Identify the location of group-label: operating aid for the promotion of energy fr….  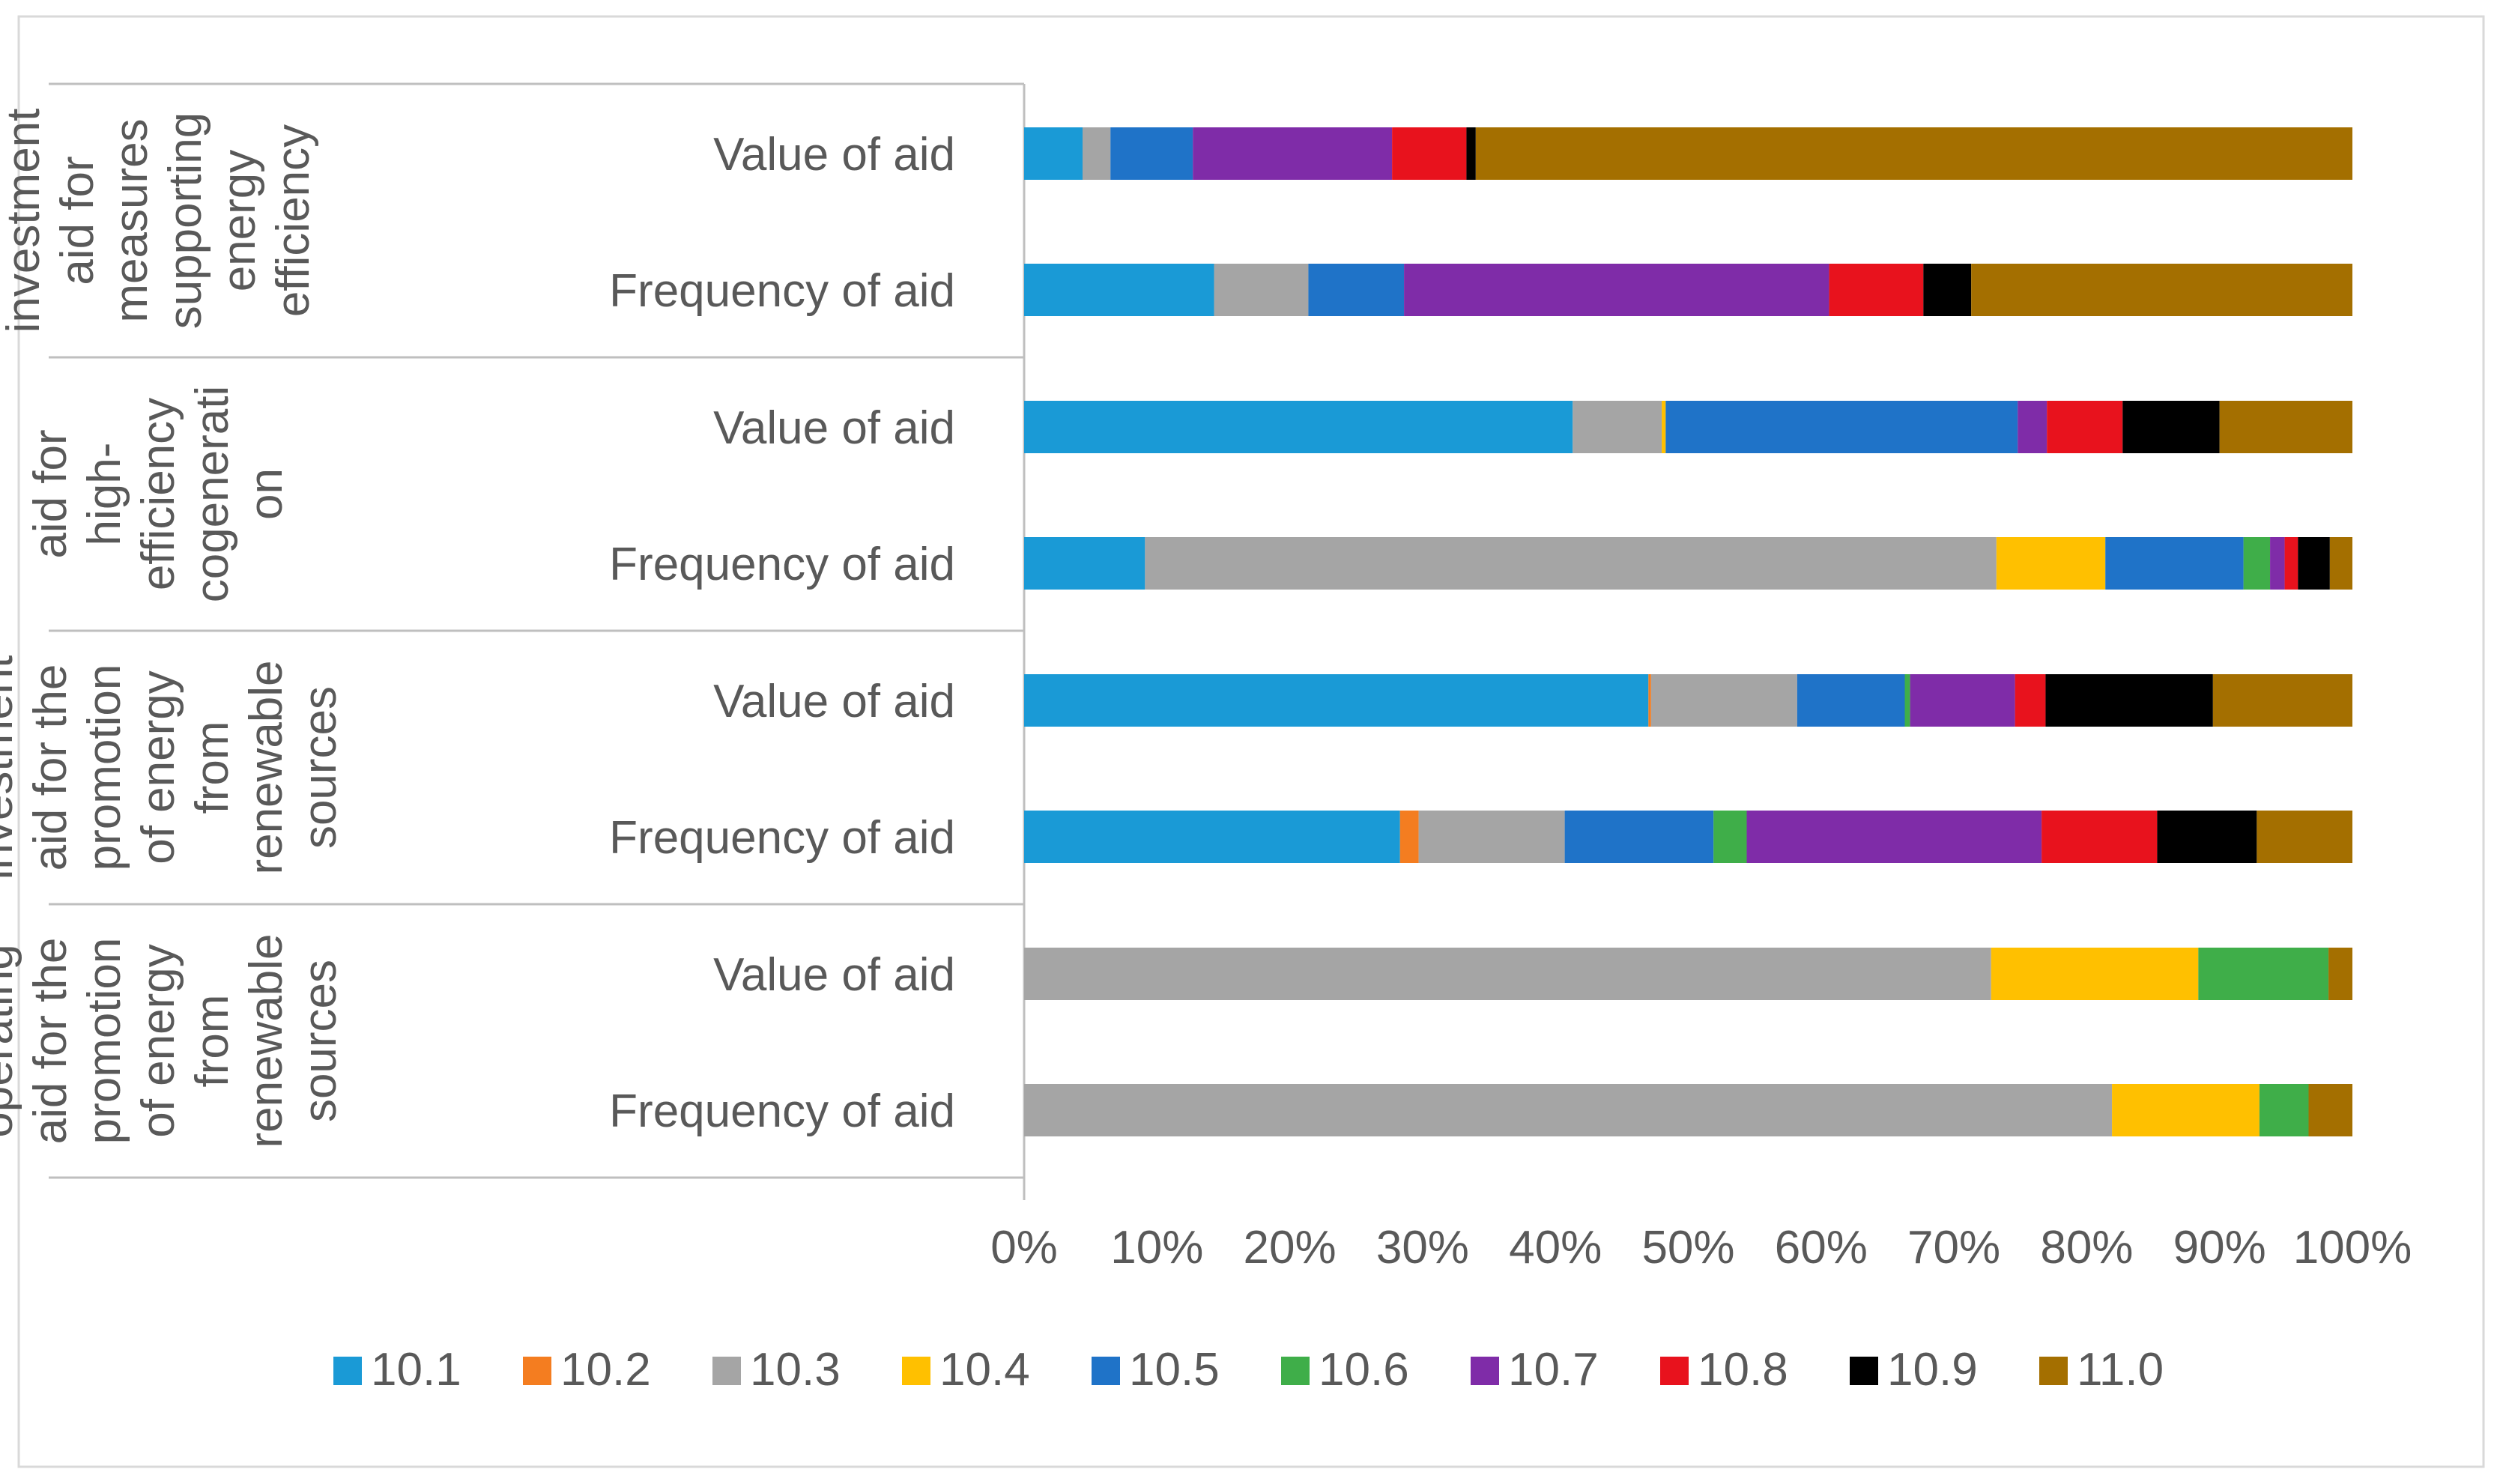
(173, 1040).